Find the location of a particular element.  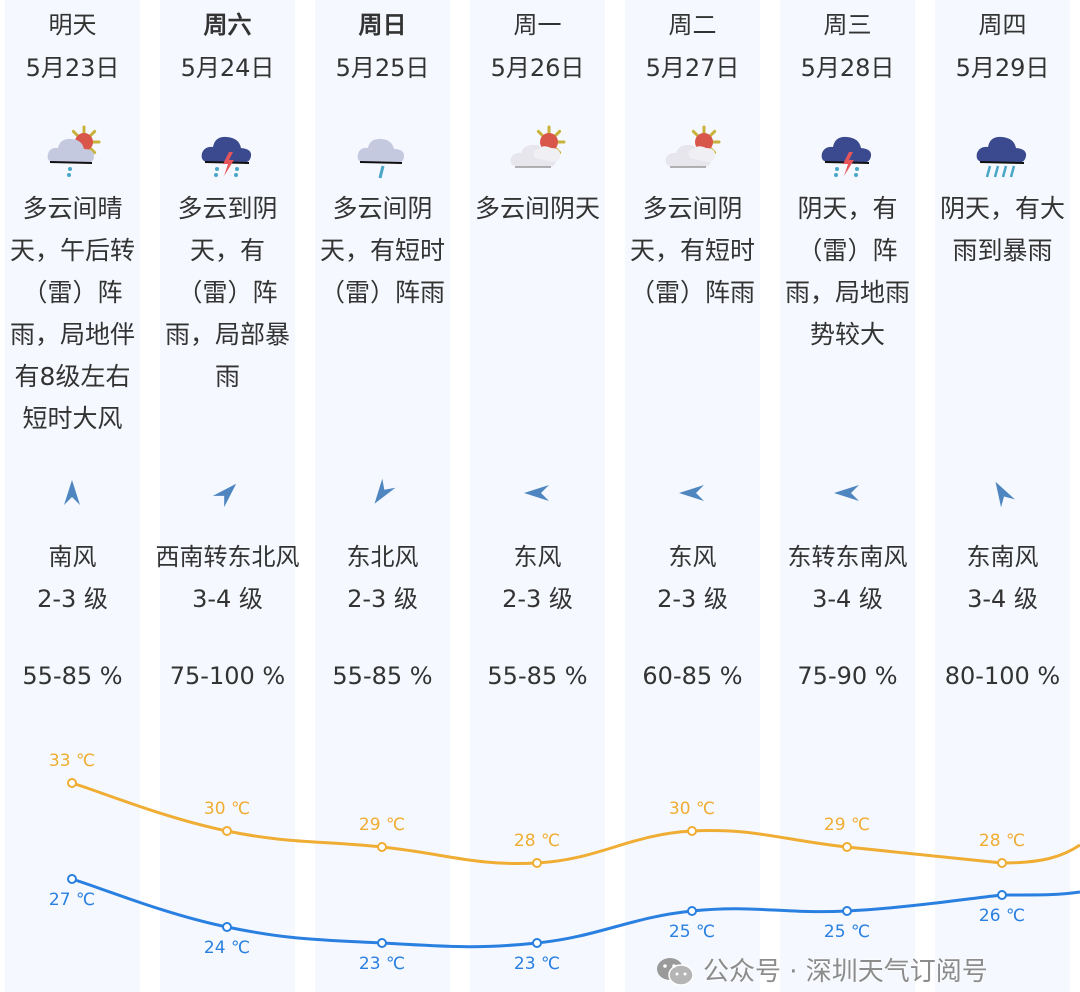

humidity: 75-90 % is located at coordinates (847, 676).